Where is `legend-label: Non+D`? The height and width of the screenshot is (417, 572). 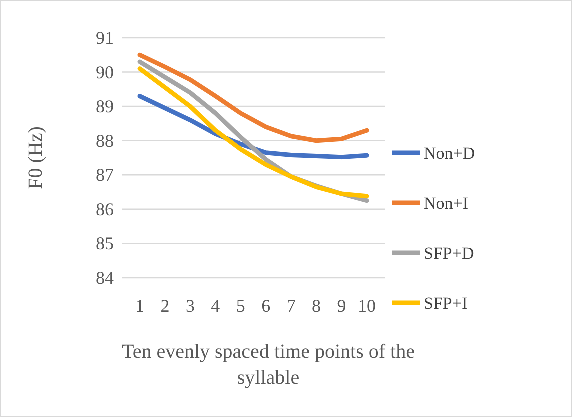
legend-label: Non+D is located at coordinates (450, 153).